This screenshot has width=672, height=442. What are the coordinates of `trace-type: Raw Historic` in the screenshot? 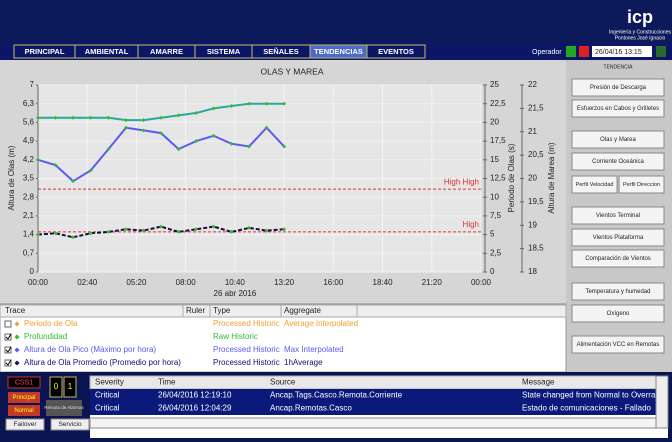 It's located at (235, 336).